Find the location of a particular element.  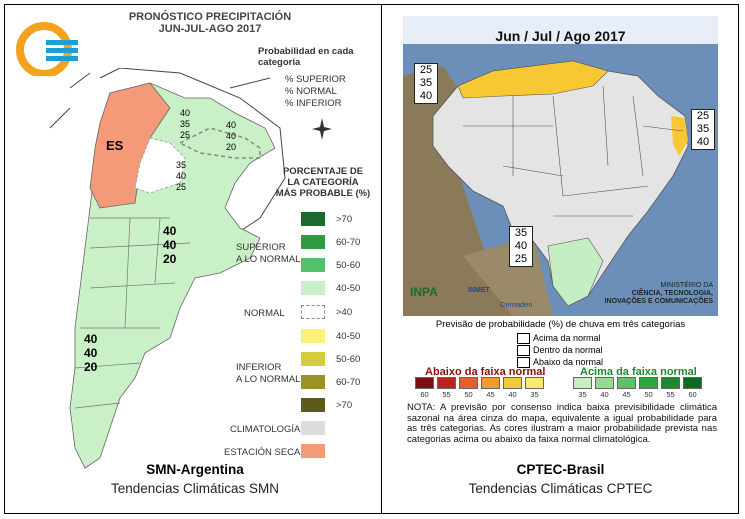

c-nor: 40 is located at coordinates (181, 176).